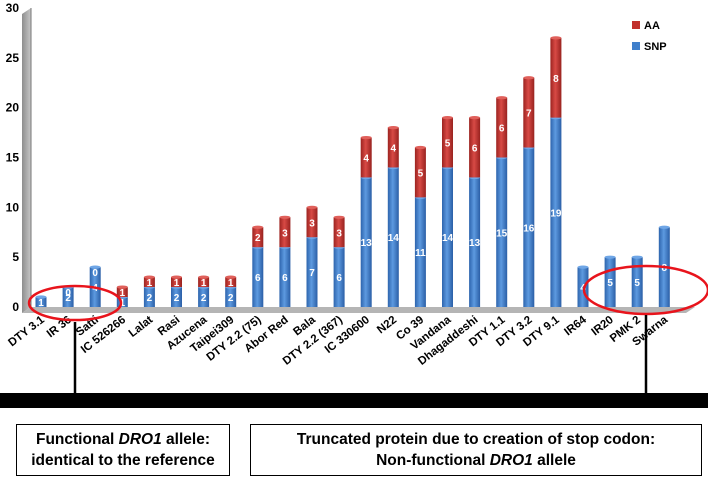 This screenshot has width=708, height=480. What do you see at coordinates (13, 8) in the screenshot?
I see `y-tick-label: 30` at bounding box center [13, 8].